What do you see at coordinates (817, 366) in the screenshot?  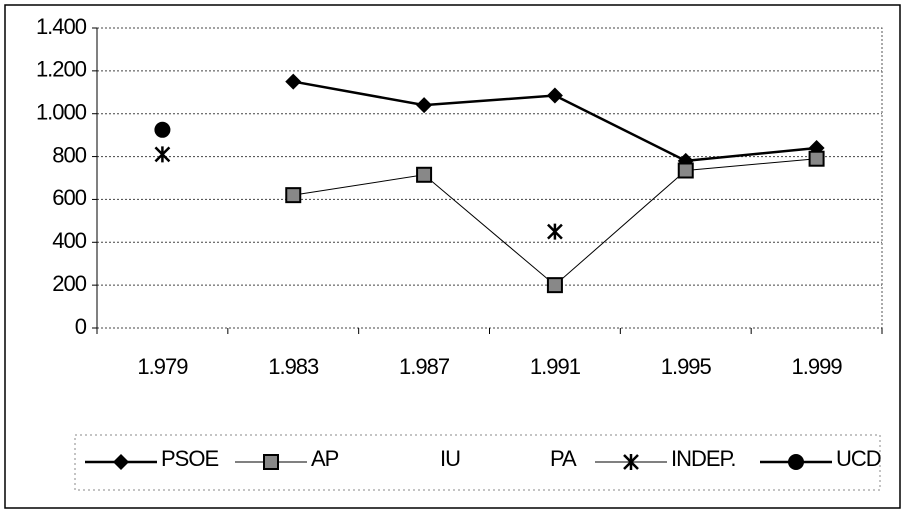 I see `x-tick-label: 1.999` at bounding box center [817, 366].